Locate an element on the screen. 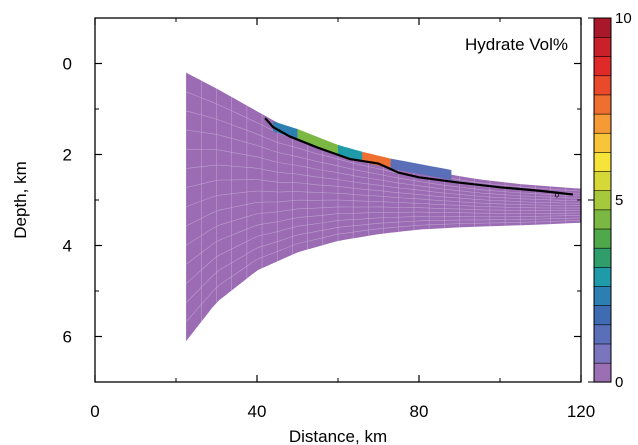  chart-title: Hydrate Vol% is located at coordinates (516, 44).